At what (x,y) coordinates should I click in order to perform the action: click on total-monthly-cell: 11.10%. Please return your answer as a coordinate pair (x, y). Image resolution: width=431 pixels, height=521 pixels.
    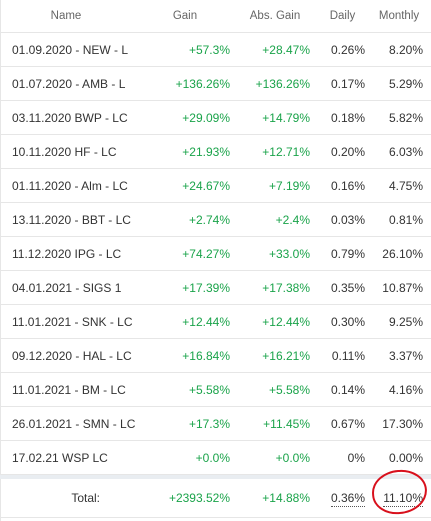
    Looking at the image, I should click on (402, 498).